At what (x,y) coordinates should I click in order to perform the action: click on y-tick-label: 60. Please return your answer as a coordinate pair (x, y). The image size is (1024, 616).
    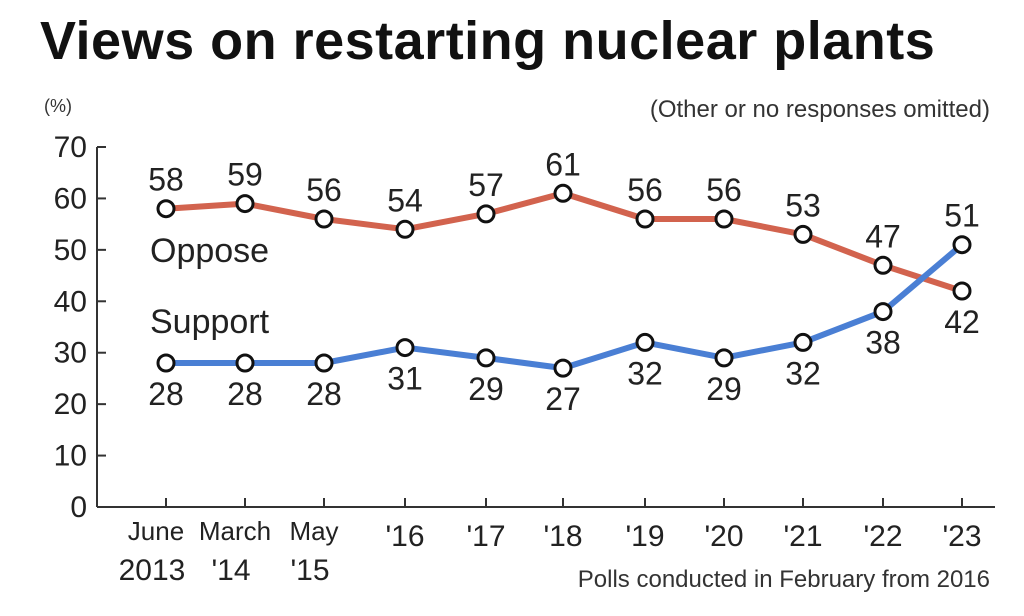
    Looking at the image, I should click on (70, 198).